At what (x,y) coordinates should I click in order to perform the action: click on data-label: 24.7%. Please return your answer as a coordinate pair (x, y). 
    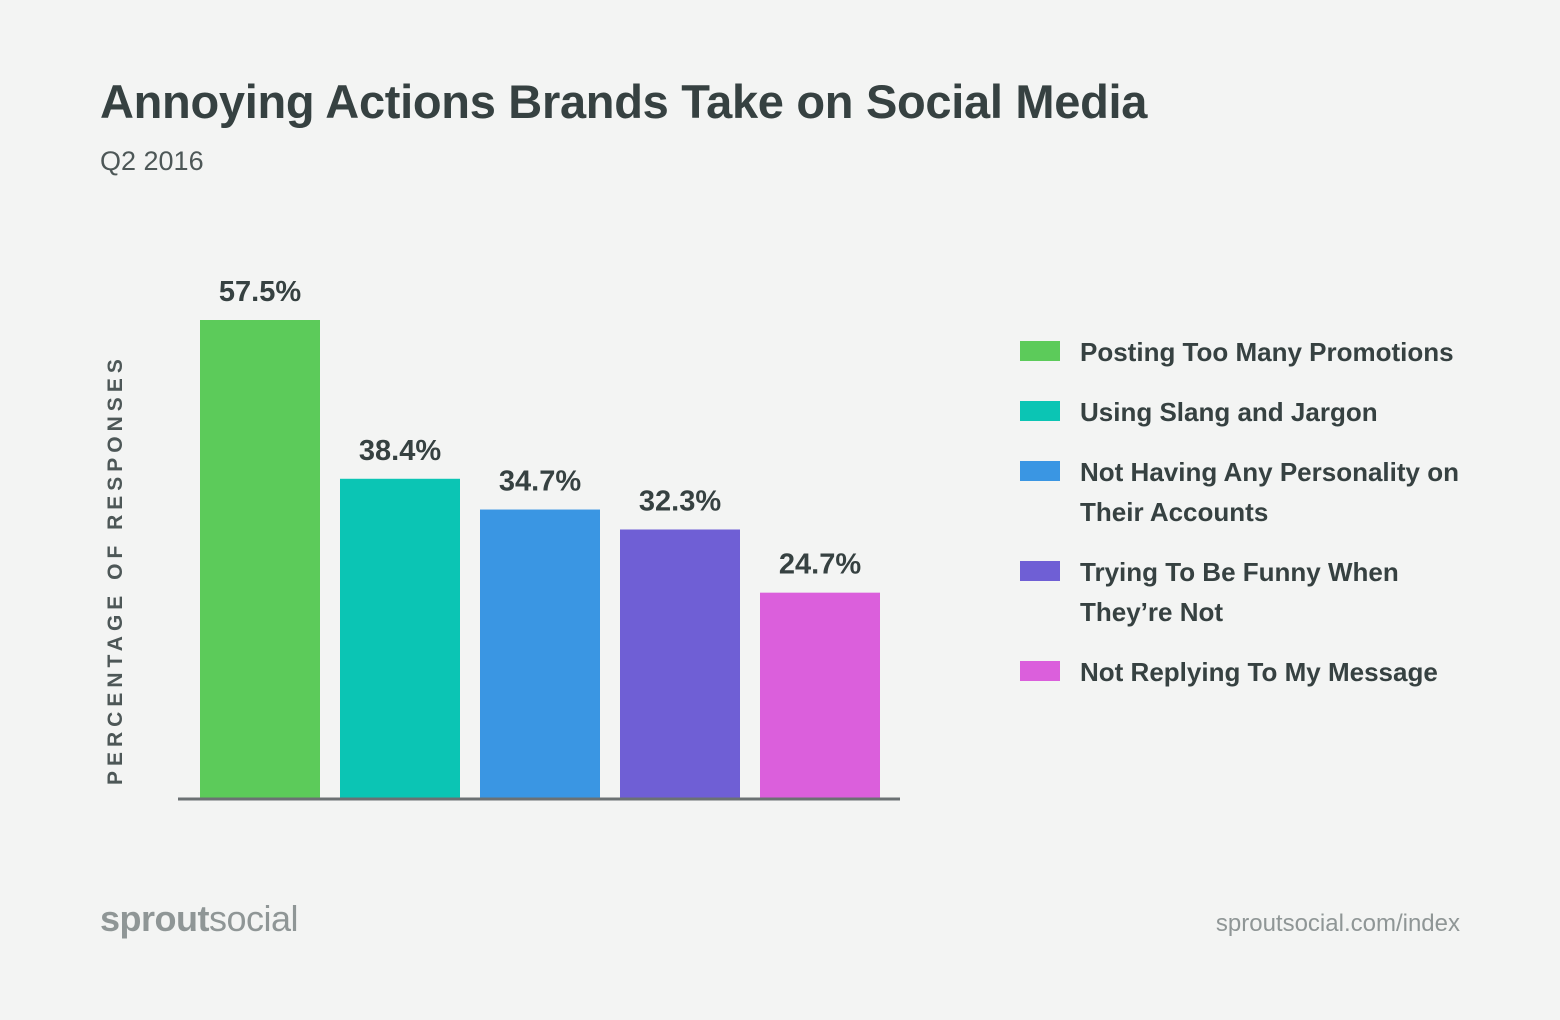
    Looking at the image, I should click on (820, 565).